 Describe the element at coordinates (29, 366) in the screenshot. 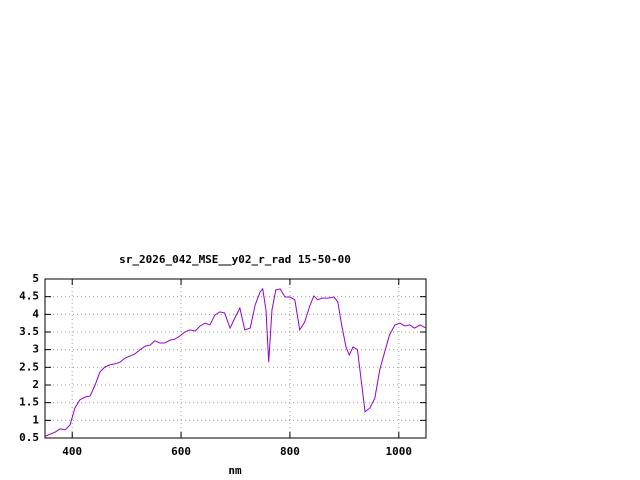

I see `y-tick-label: 2.5` at that location.